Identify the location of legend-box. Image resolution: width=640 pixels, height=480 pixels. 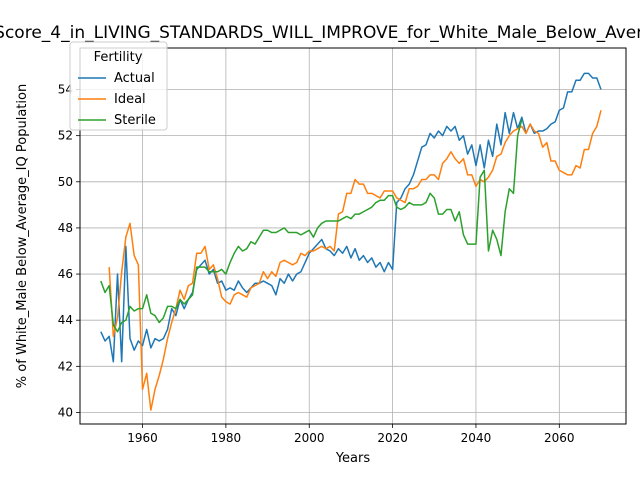
(118, 86).